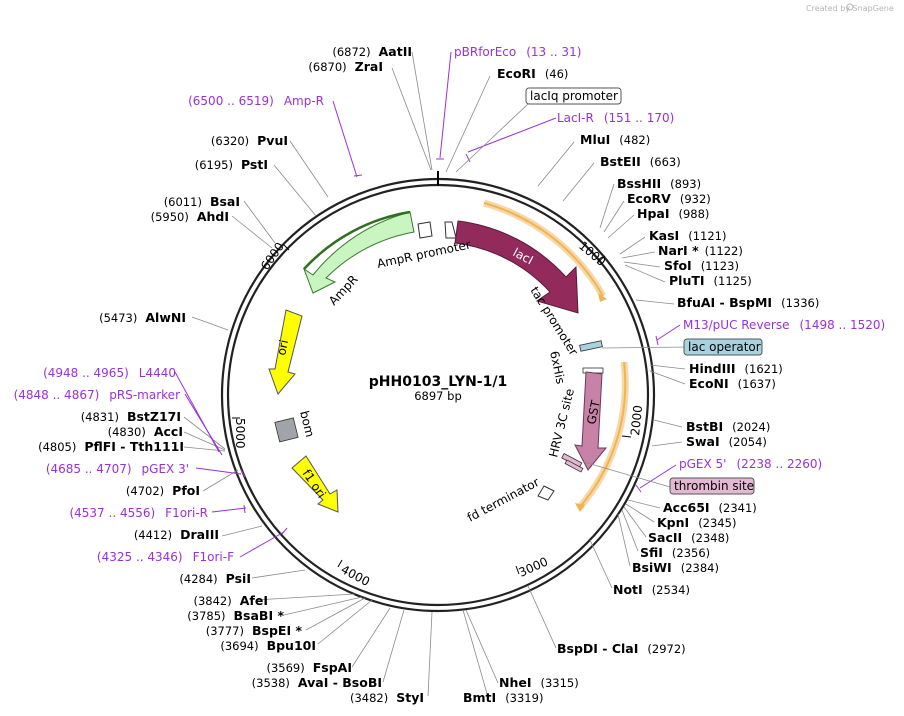  Describe the element at coordinates (109, 373) in the screenshot. I see `primer-l4440: (4948 .. 4965) L4440` at that location.